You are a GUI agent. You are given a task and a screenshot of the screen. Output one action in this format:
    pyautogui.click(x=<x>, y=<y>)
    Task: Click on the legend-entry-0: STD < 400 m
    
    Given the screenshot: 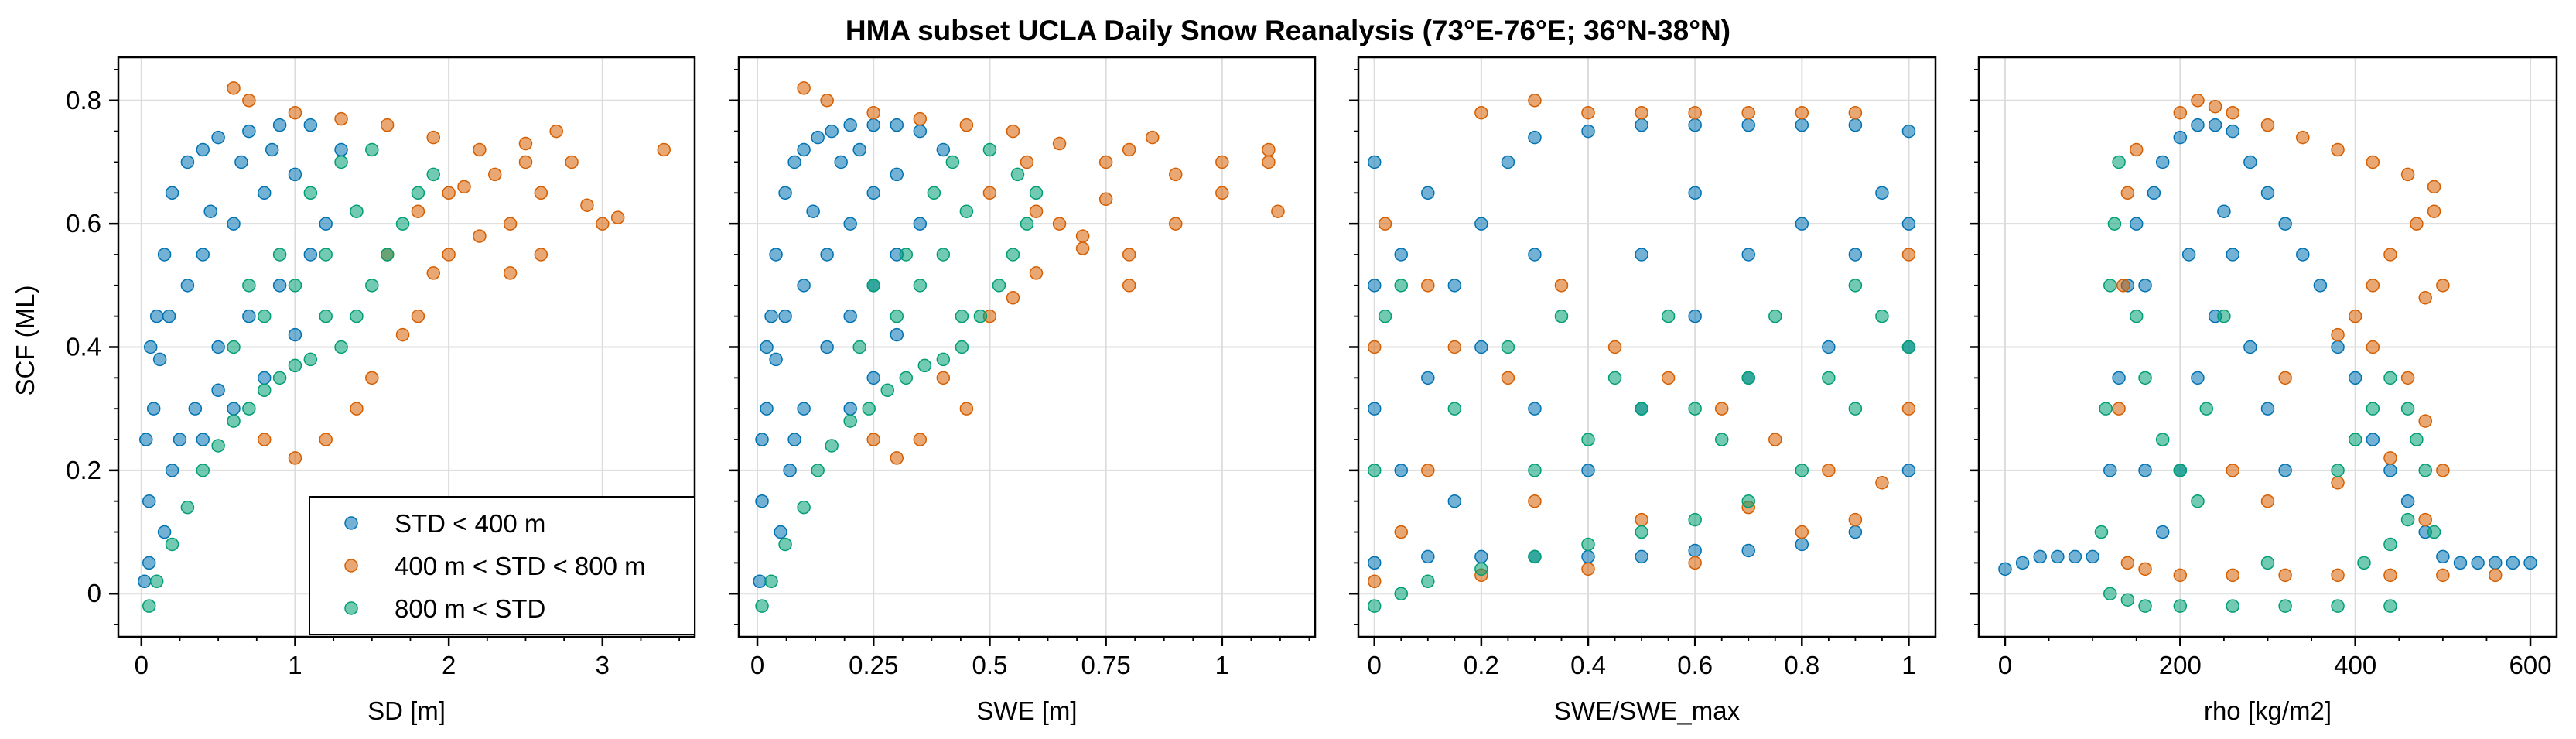 What is the action you would take?
    pyautogui.click(x=470, y=523)
    